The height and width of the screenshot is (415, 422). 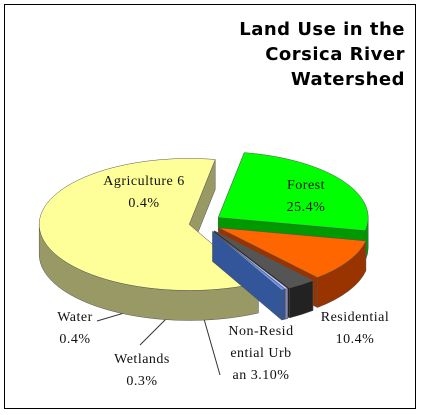 I want to click on value-label: 60.4%, so click(x=156, y=192).